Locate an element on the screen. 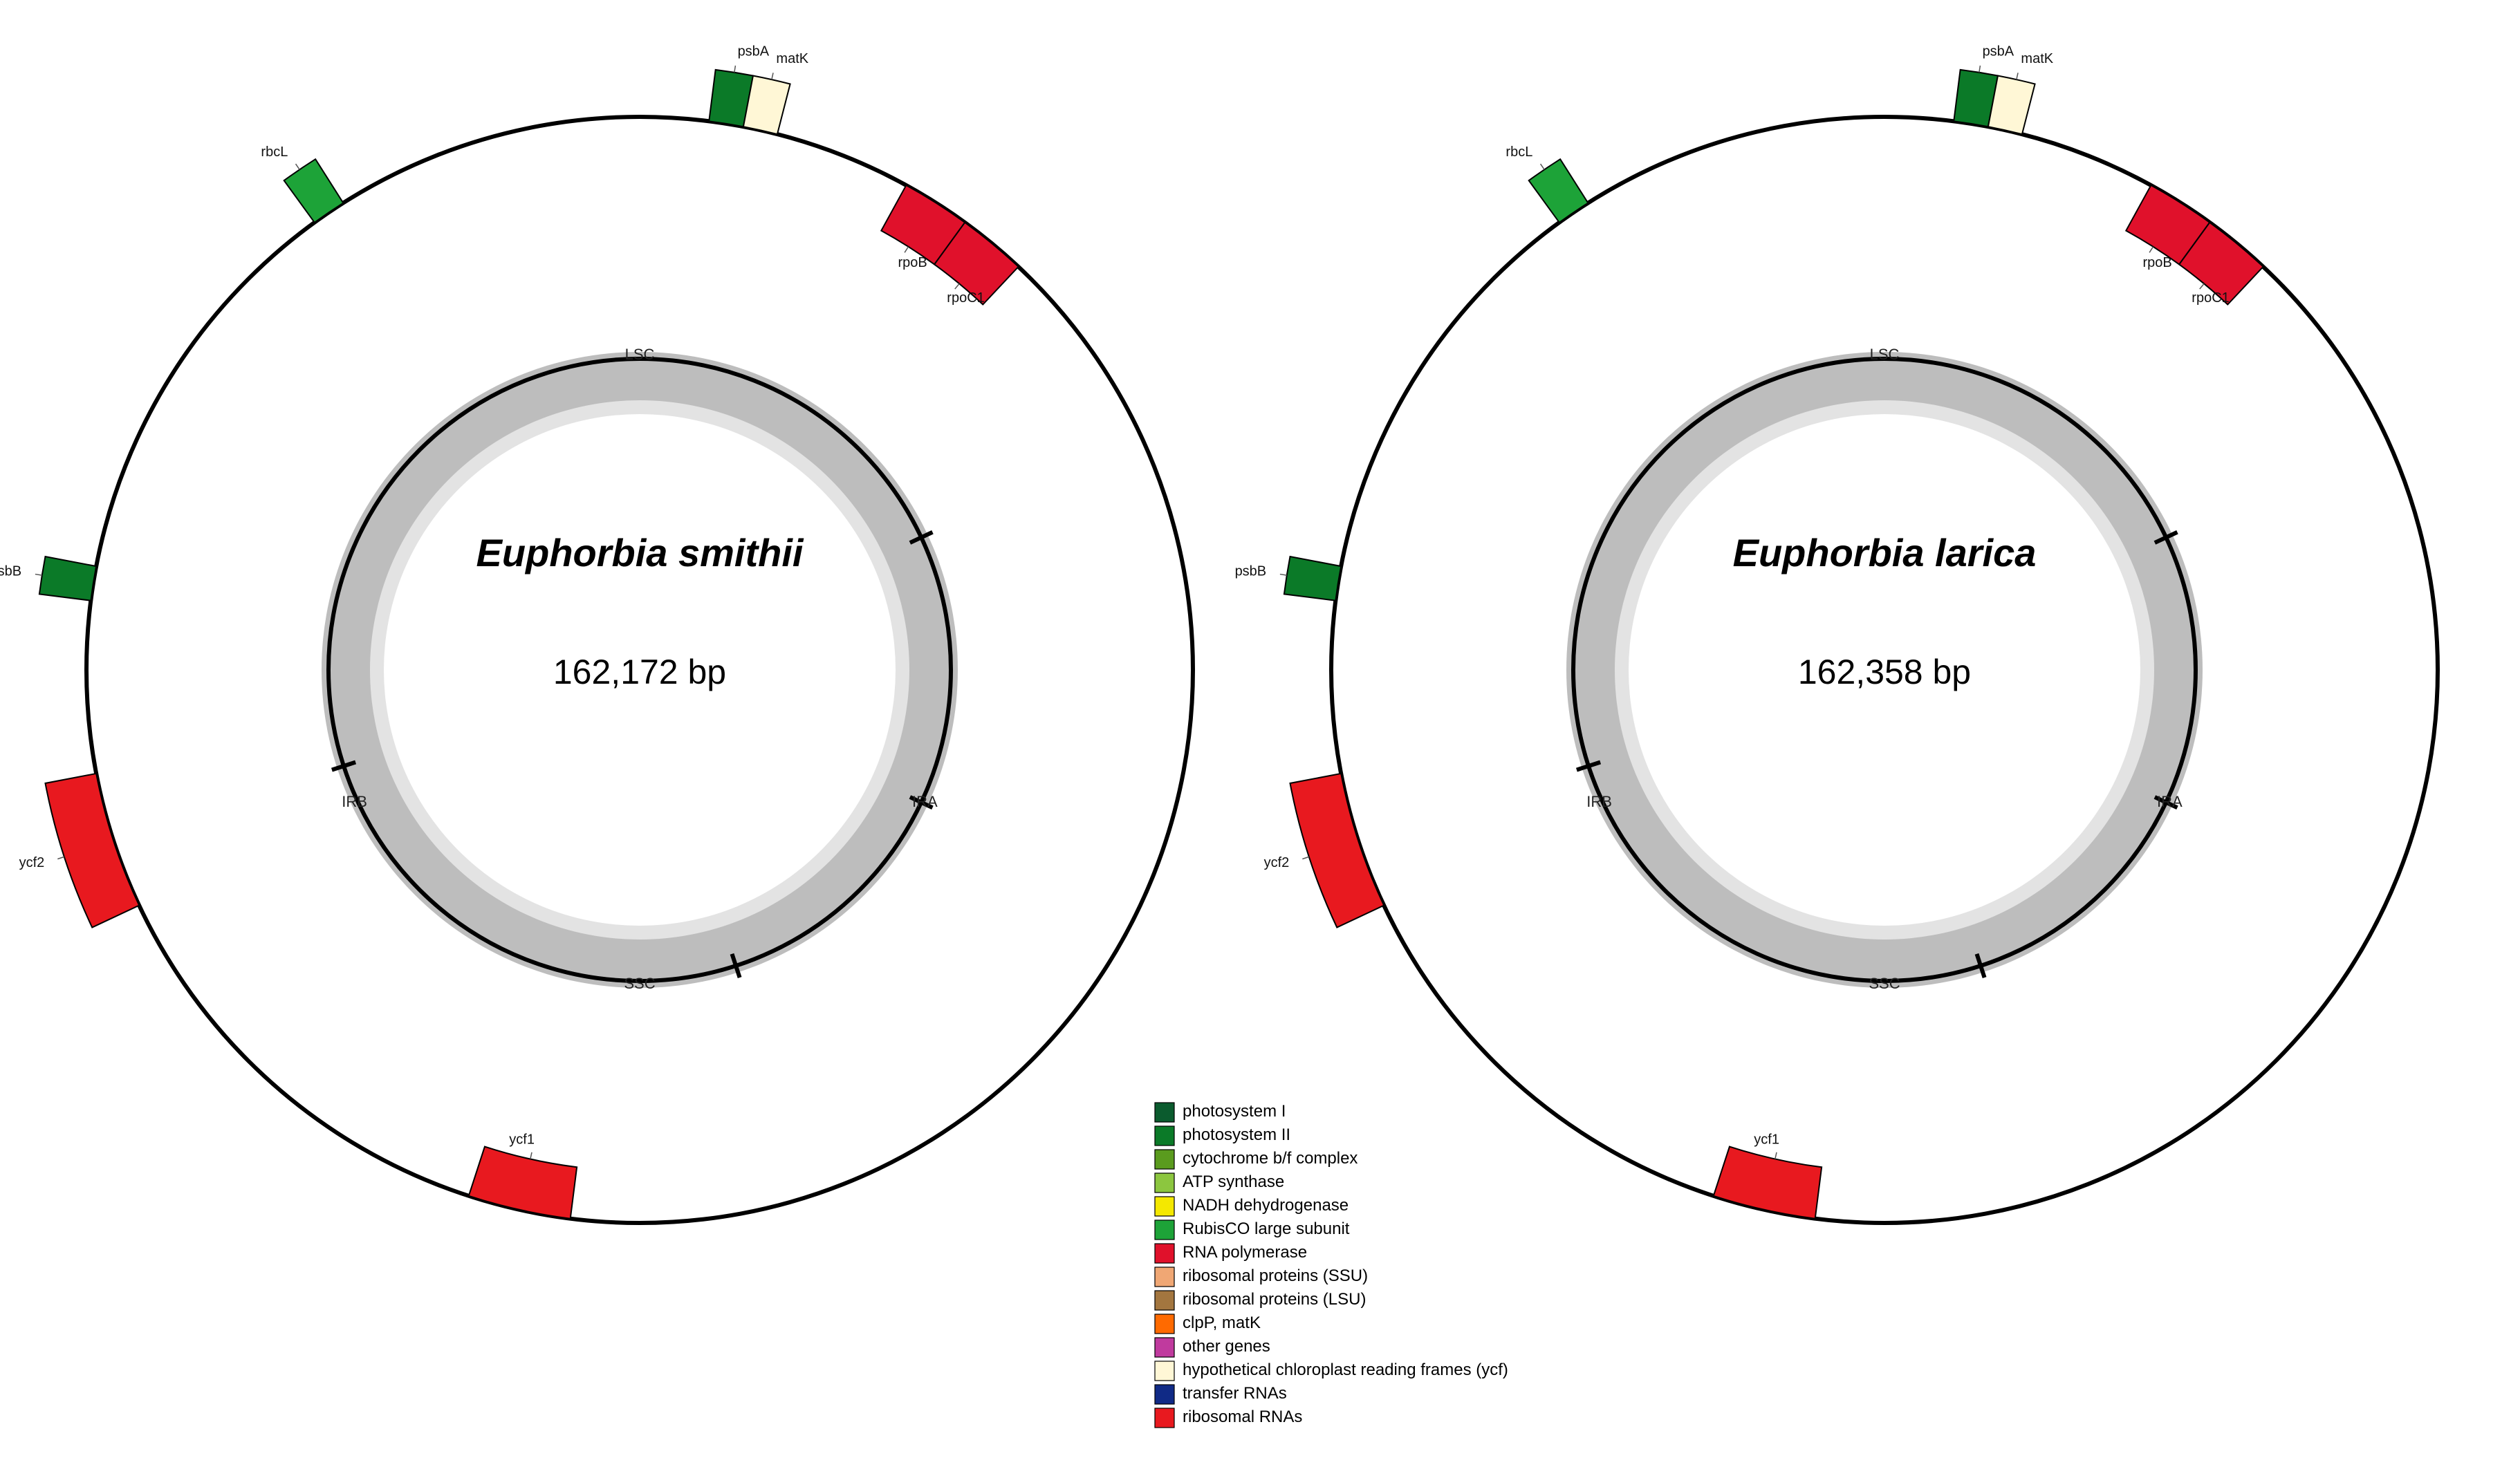 Image resolution: width=2520 pixels, height=1458 pixels. legend-label: transfer RNAs is located at coordinates (1235, 1393).